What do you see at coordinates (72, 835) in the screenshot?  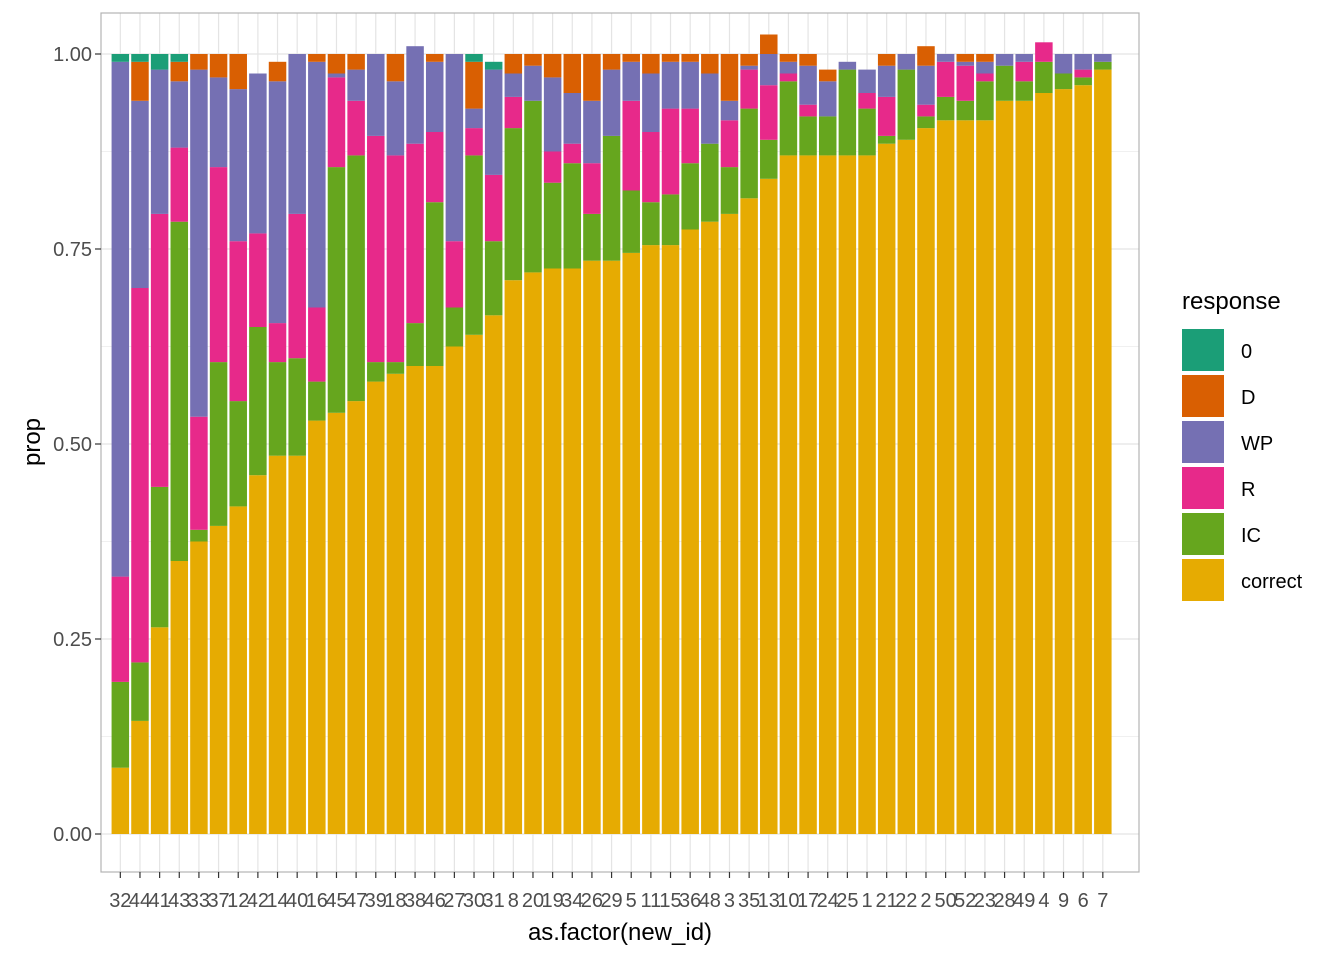 I see `y-tick-label: 0.00` at bounding box center [72, 835].